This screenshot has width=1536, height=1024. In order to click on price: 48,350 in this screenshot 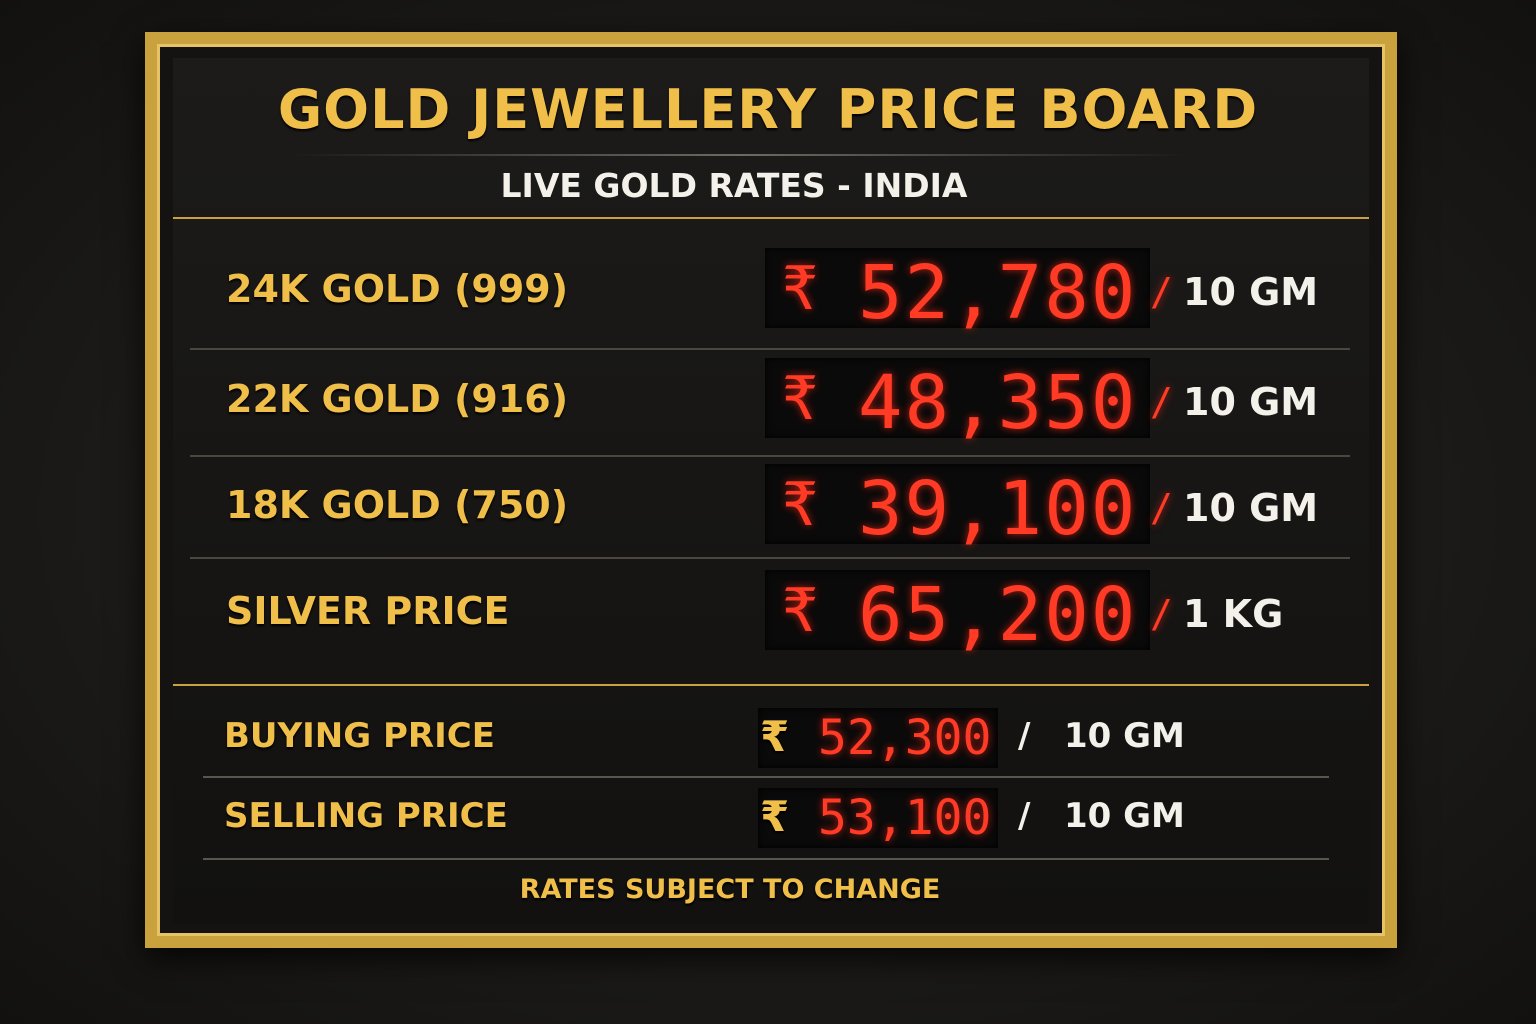, I will do `click(998, 403)`.